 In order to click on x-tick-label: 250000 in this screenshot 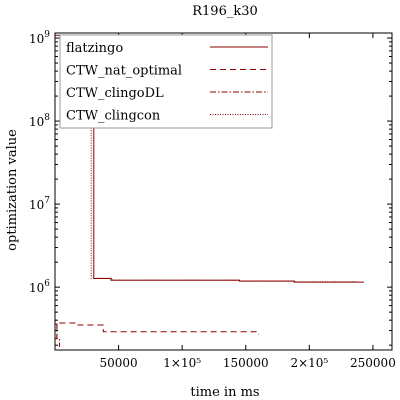, I will do `click(373, 363)`.